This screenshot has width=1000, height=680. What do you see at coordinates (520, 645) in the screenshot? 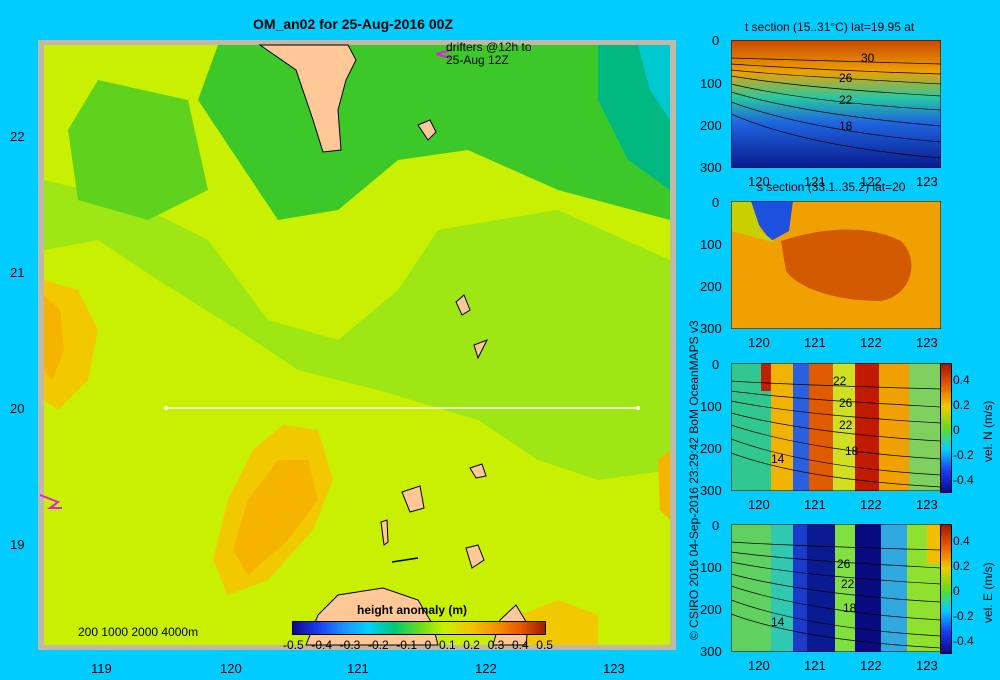
I see `cb-tick: 0.4` at bounding box center [520, 645].